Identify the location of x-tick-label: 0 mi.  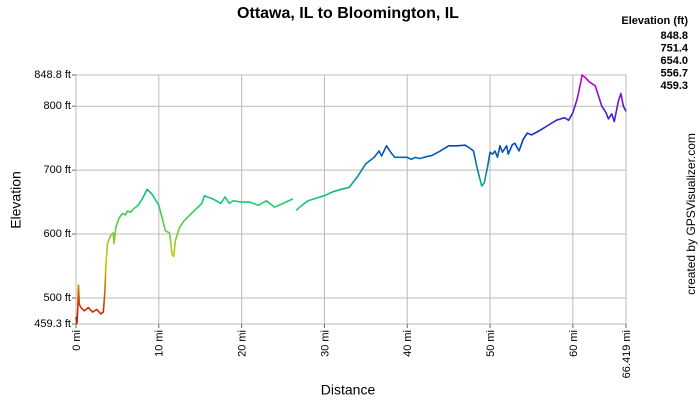
(77, 340).